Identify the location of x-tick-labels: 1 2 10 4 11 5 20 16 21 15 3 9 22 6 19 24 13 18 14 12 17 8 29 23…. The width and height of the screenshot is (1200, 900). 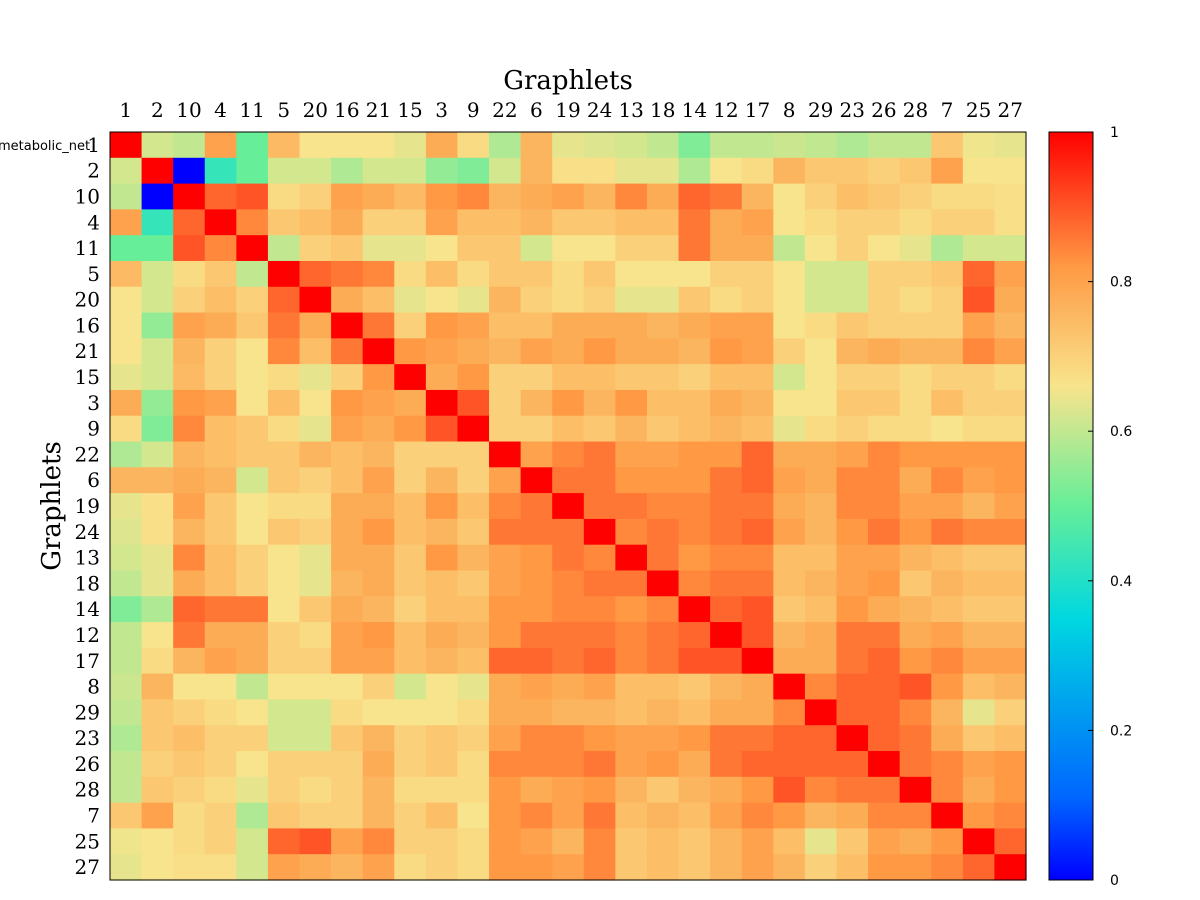
(571, 110).